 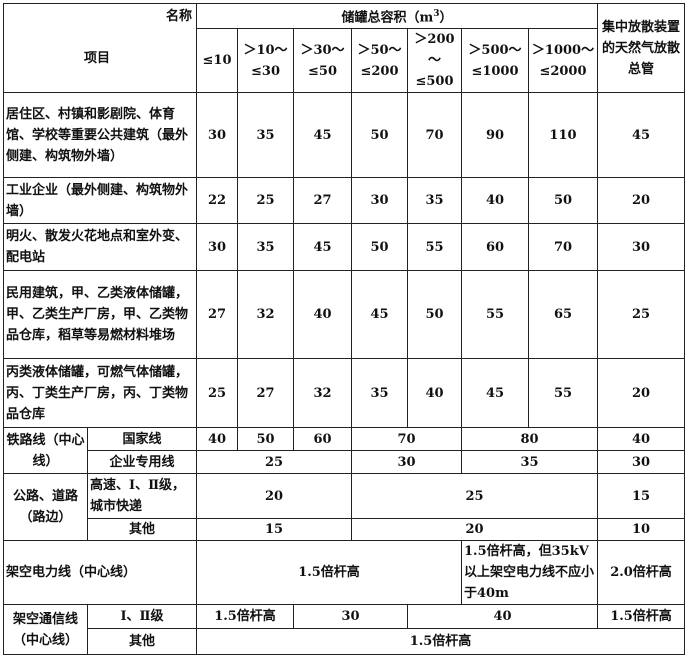 What do you see at coordinates (100, 393) in the screenshot?
I see `row-label: 丙类液体储罐，可燃气体储罐，丙、丁类生产厂房，丙、丁类物品仓库` at bounding box center [100, 393].